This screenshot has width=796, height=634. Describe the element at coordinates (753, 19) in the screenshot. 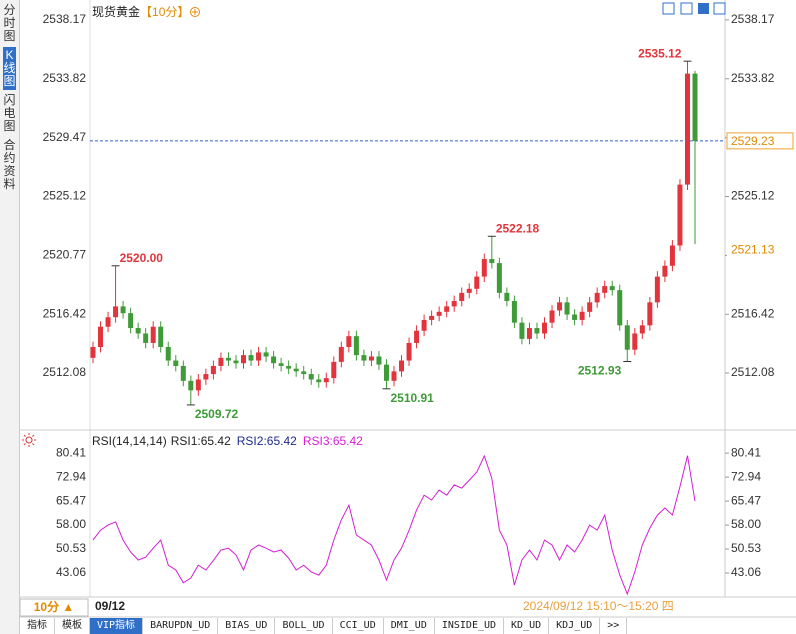

I see `y-tick-label: 2538.17` at that location.